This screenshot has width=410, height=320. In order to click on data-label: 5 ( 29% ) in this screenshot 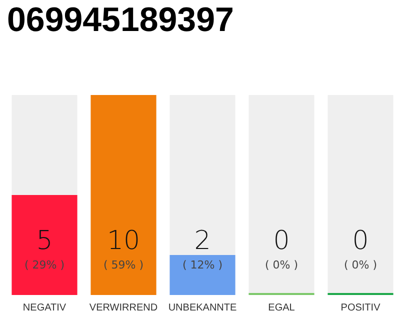, I will do `click(44, 249)`.